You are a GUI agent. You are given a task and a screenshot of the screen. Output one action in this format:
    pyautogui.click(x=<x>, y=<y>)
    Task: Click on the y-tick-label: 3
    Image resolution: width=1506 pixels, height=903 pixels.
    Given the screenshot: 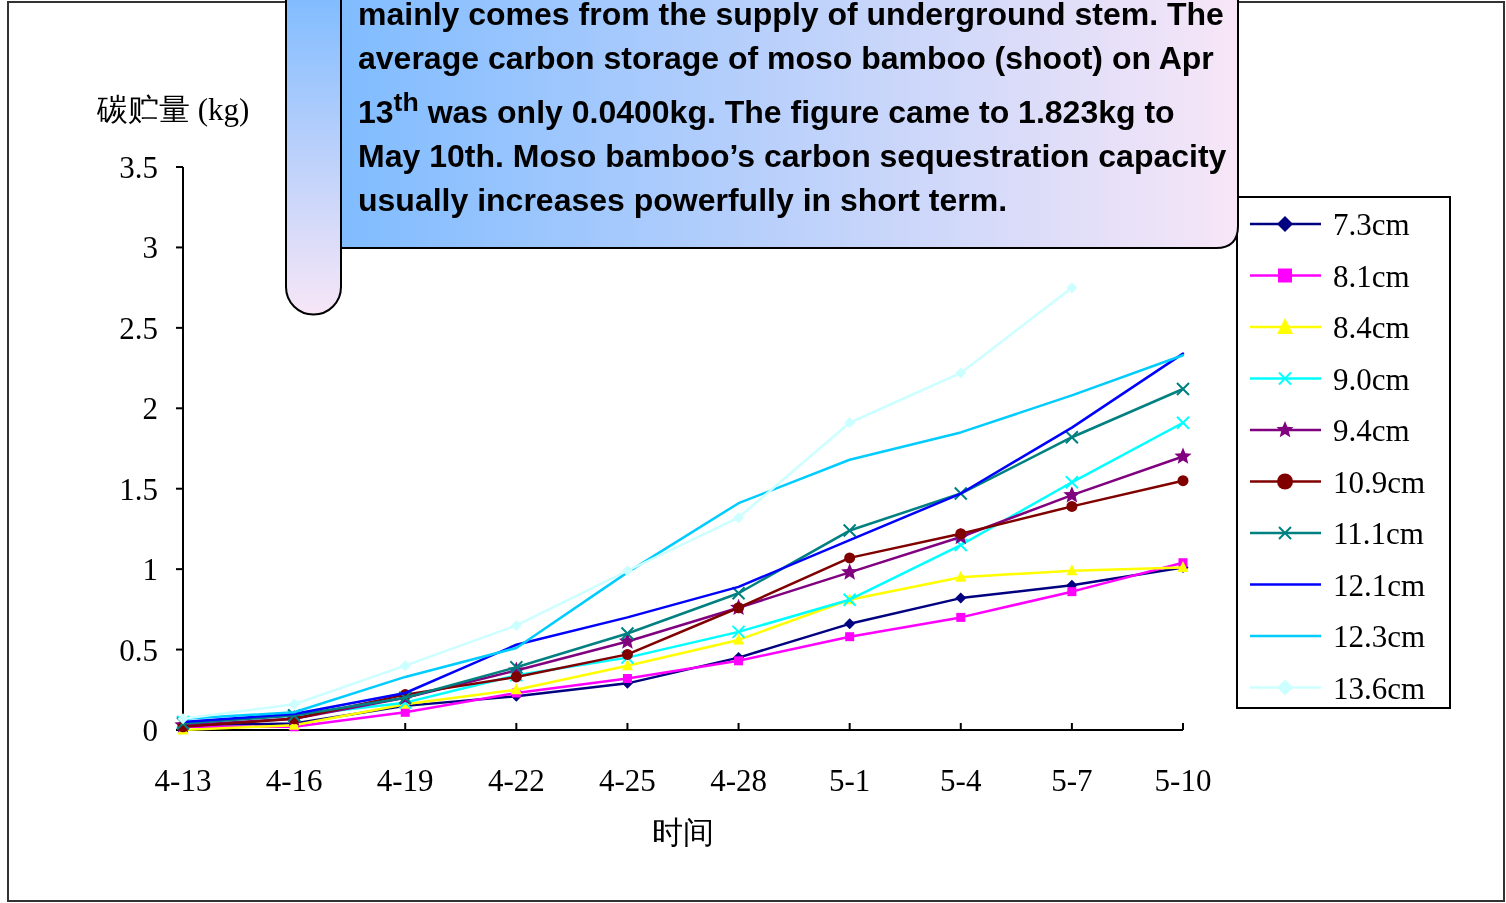 What is the action you would take?
    pyautogui.click(x=150, y=248)
    